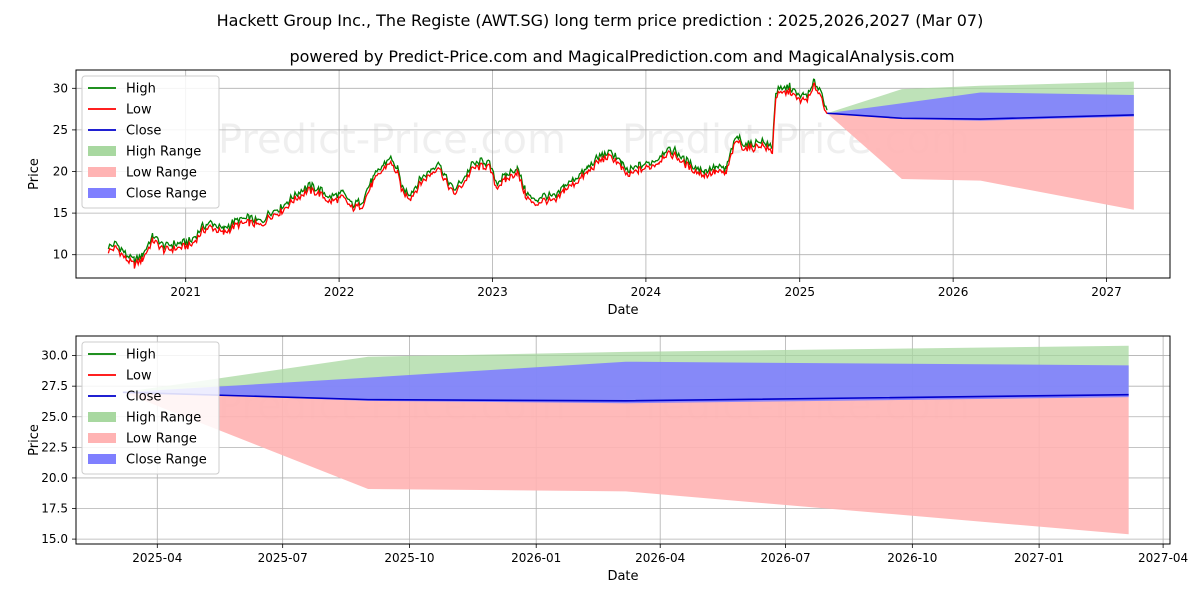  What do you see at coordinates (1039, 558) in the screenshot?
I see `x-tick-label: 2027-01` at bounding box center [1039, 558].